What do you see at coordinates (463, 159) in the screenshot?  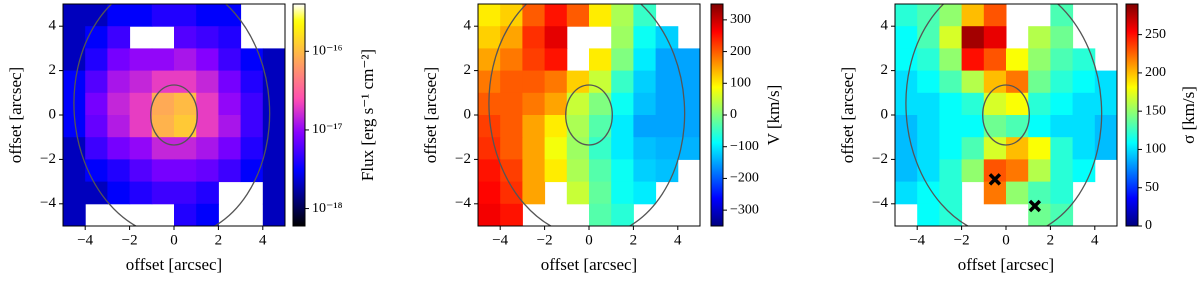 I see `y-tick-label: −2` at bounding box center [463, 159].